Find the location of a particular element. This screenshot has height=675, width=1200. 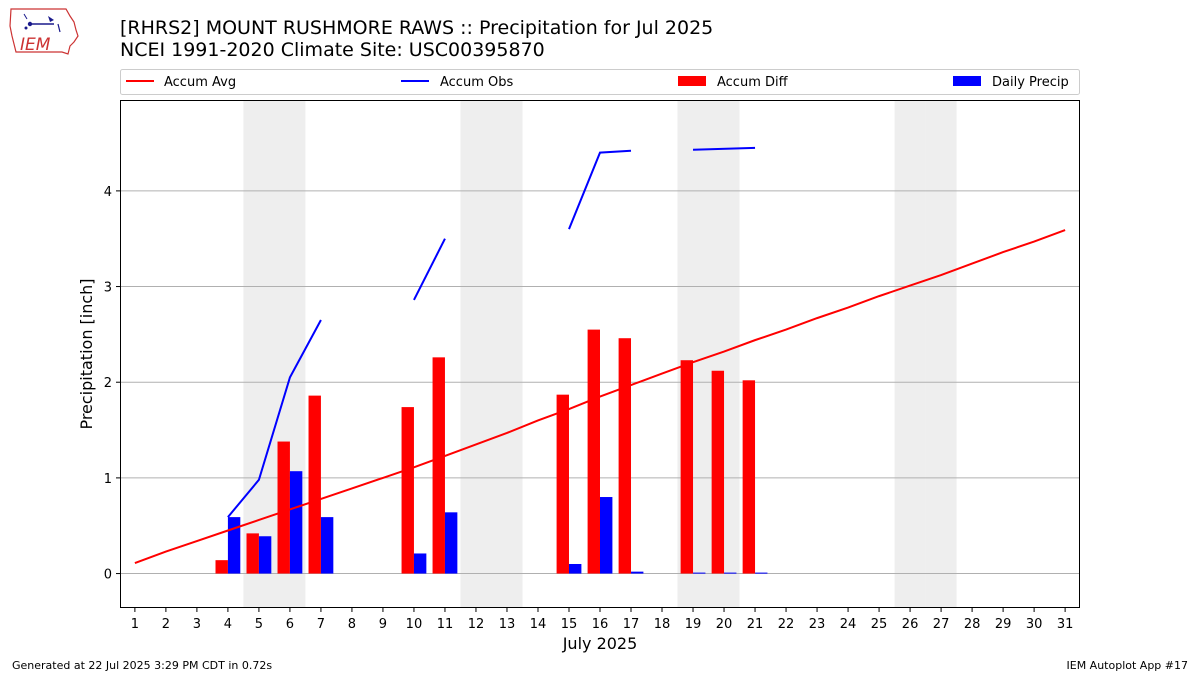

x-tick-label-25: 25 is located at coordinates (879, 624).